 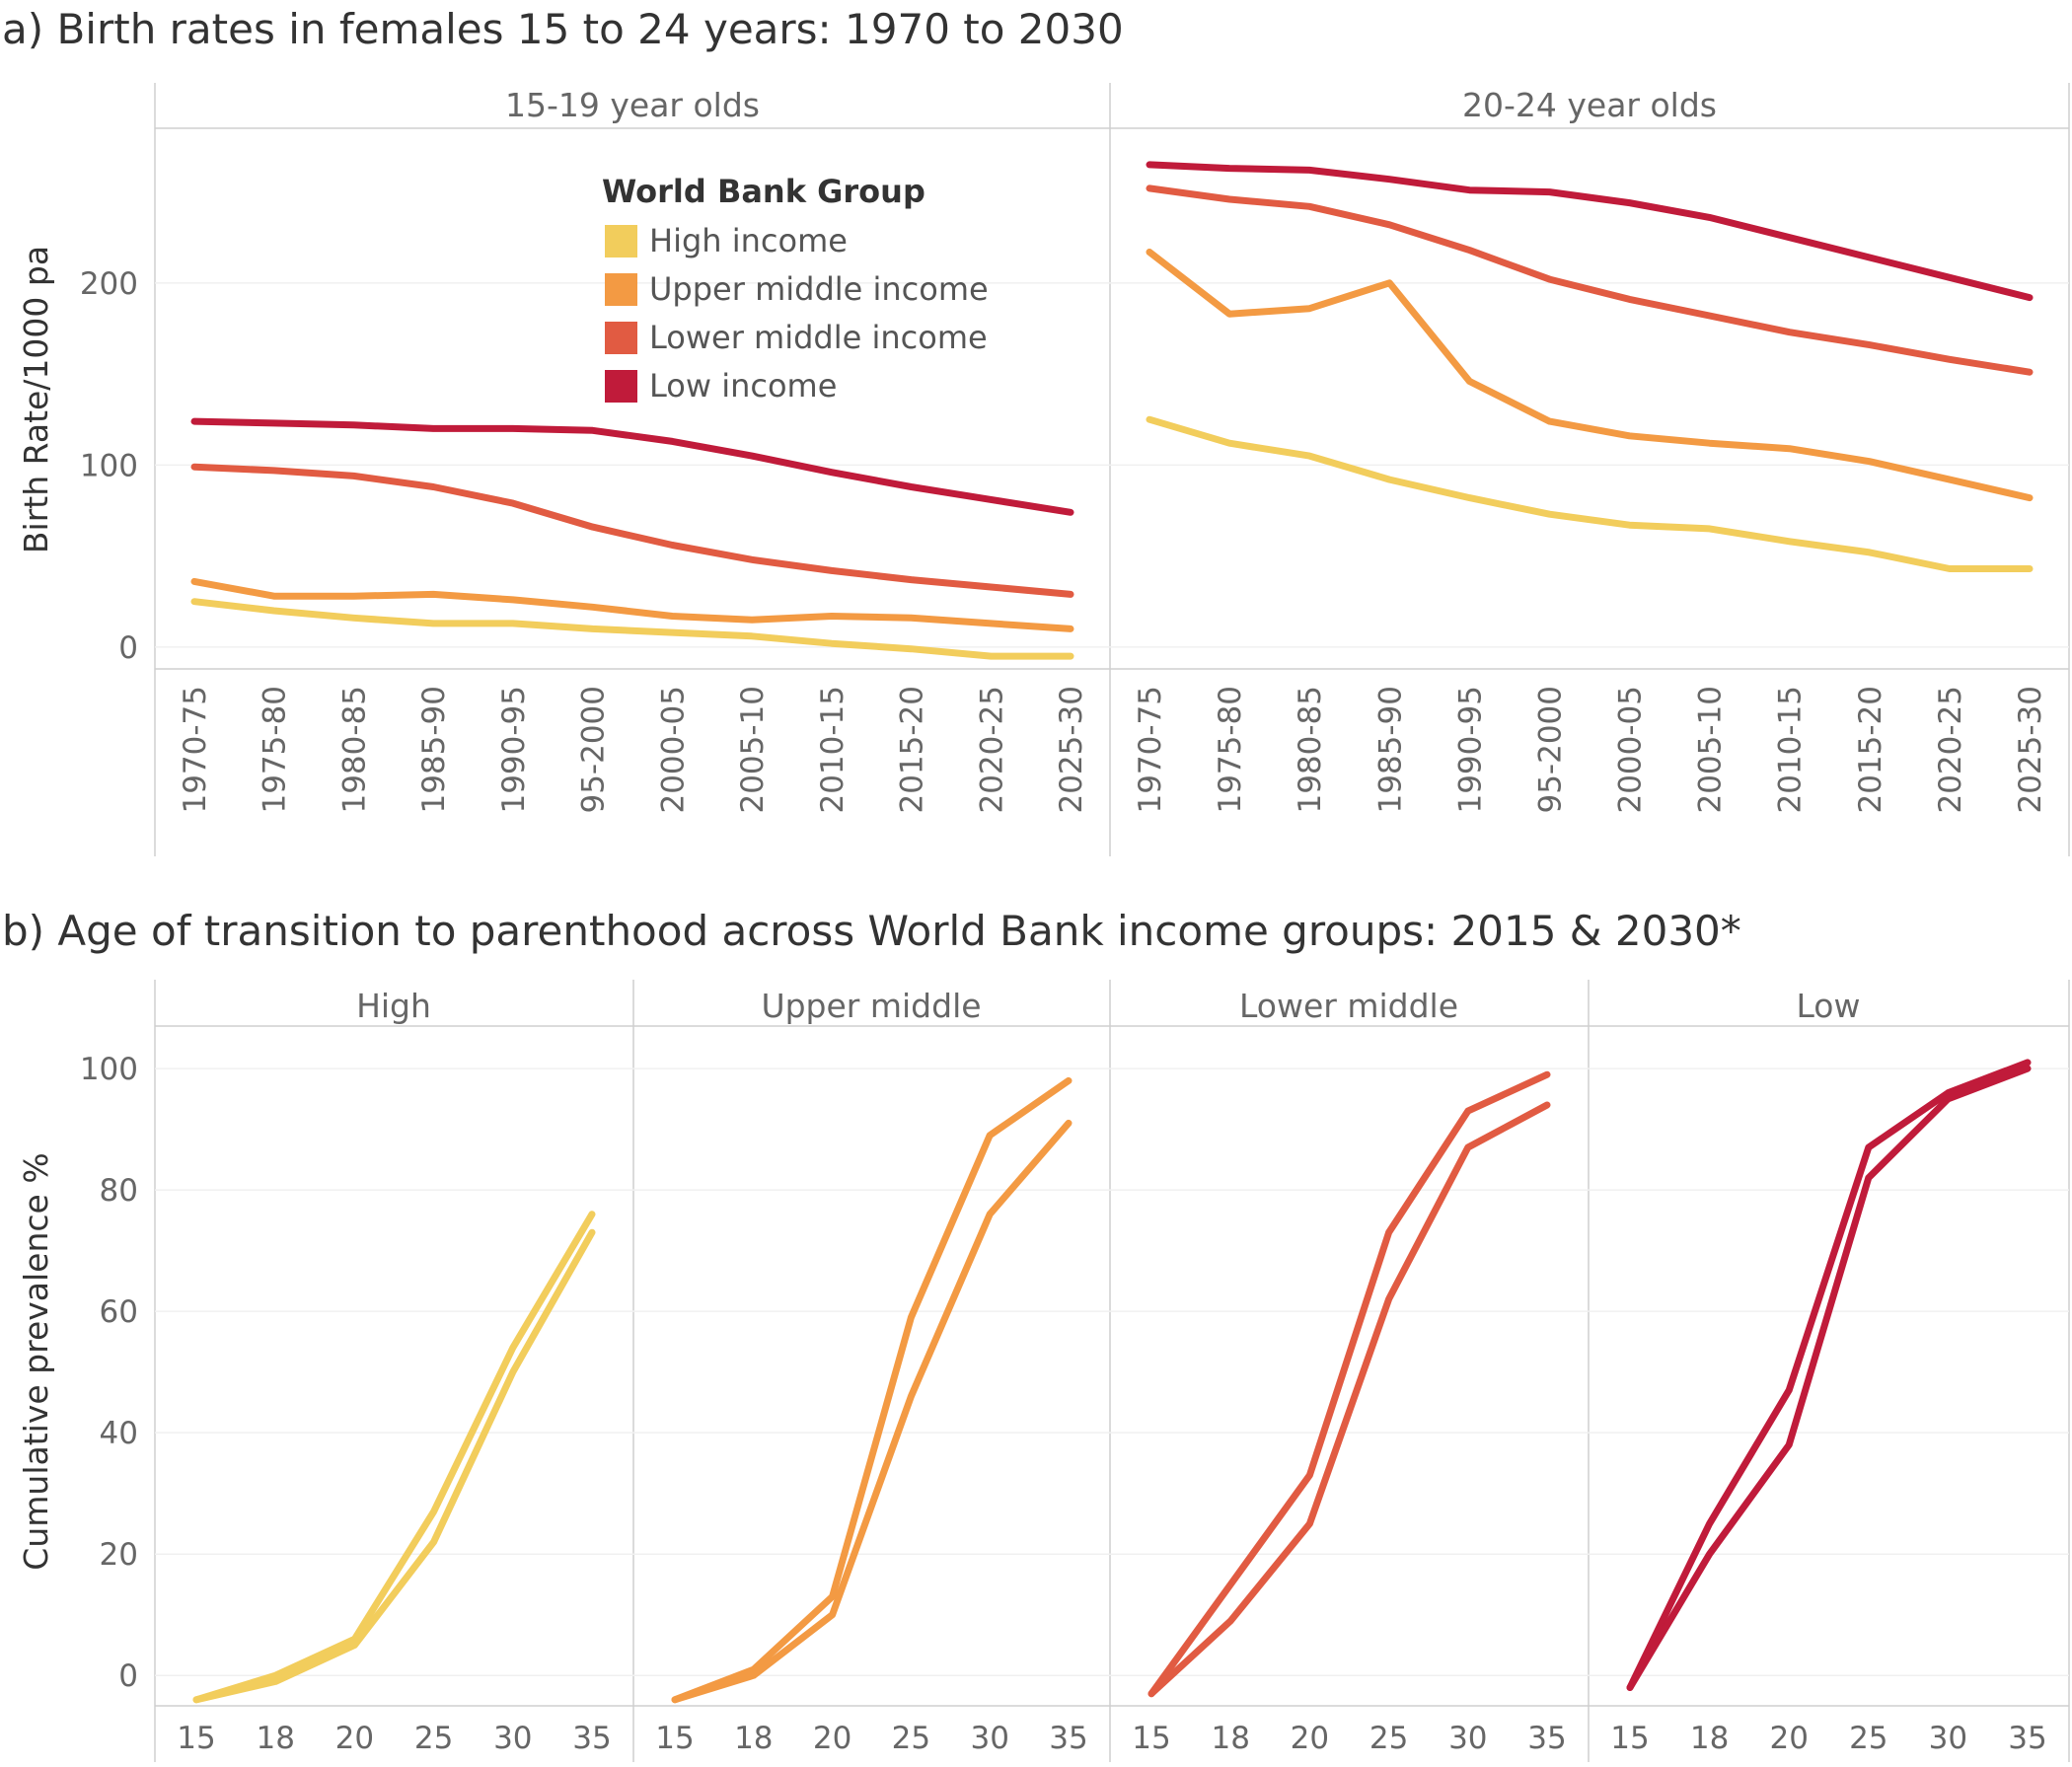 I want to click on legend-swatch-low, so click(x=621, y=386).